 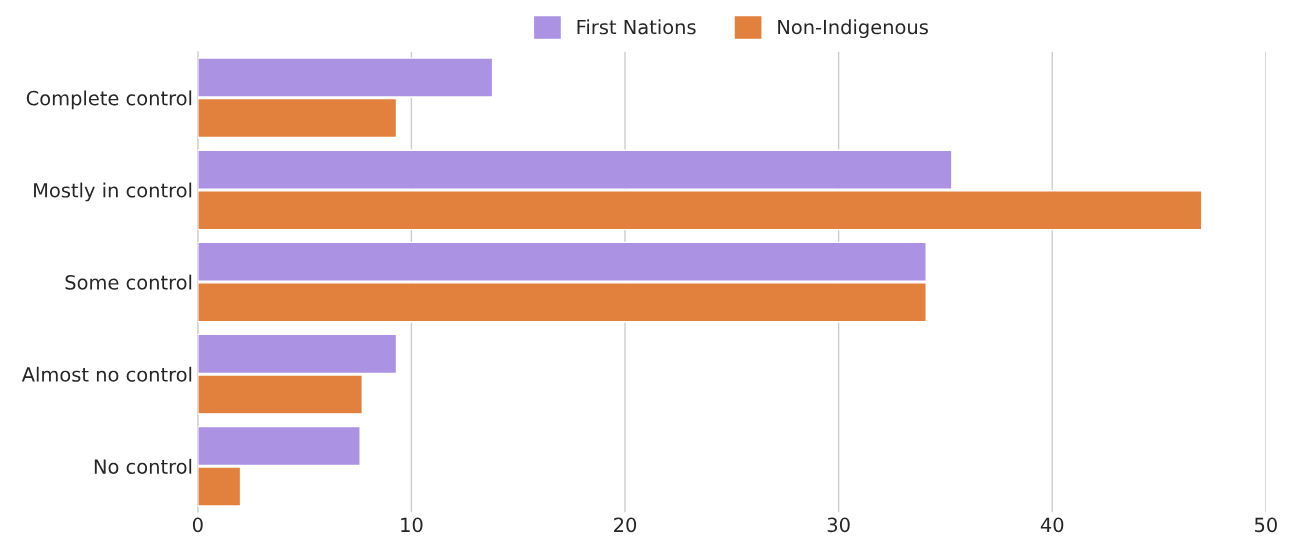 I want to click on y-tick-label: Complete control, so click(x=109, y=100).